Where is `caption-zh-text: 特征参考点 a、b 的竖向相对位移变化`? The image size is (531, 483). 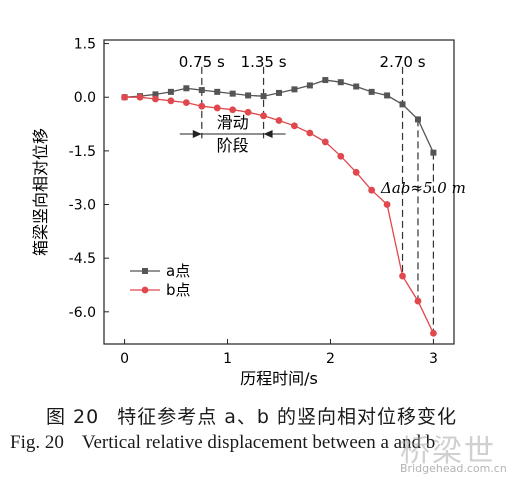 caption-zh-text: 特征参考点 a、b 的竖向相对位移变化 is located at coordinates (287, 417).